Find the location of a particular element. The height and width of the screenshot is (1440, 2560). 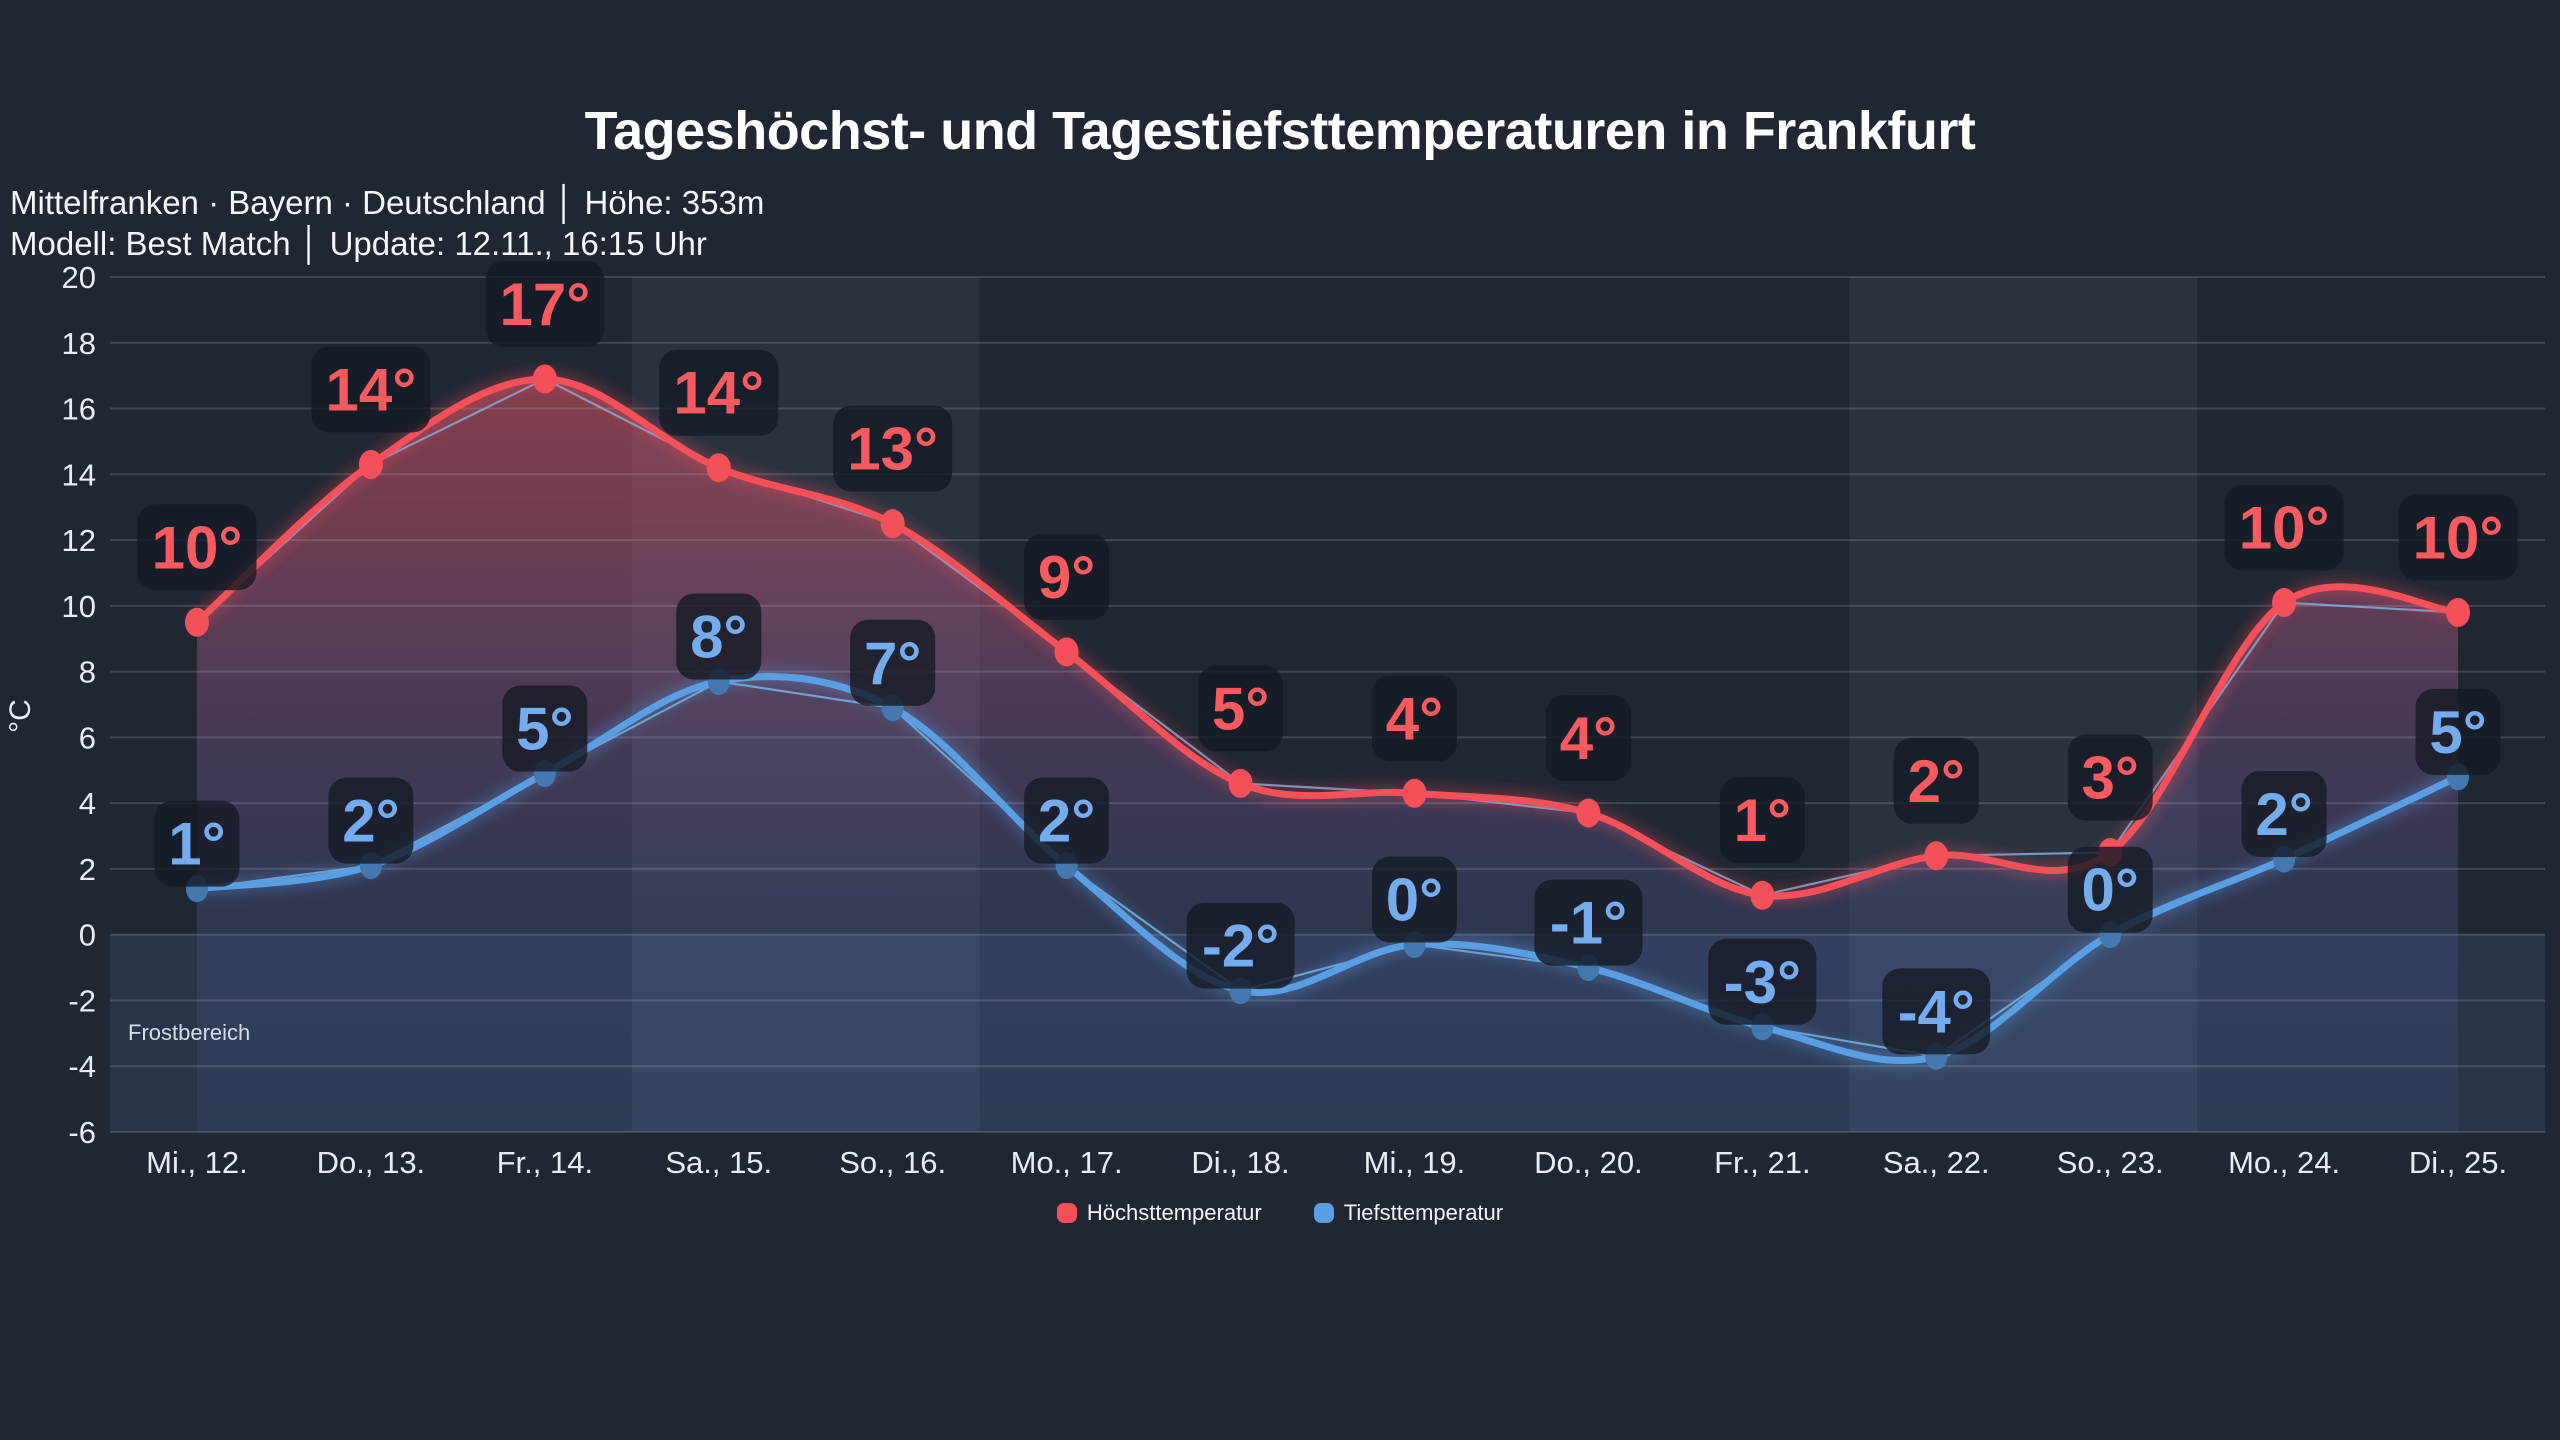

value-badge-text: -3° is located at coordinates (1762, 982).